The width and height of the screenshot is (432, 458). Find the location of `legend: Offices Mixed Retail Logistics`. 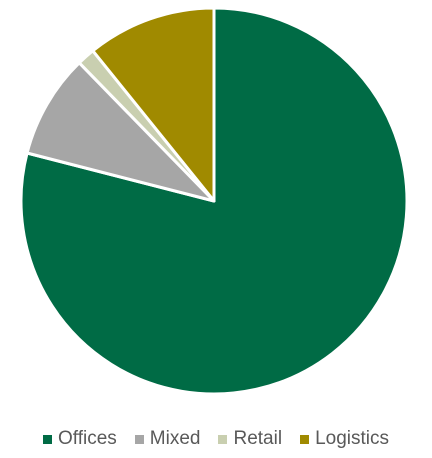

legend: Offices Mixed Retail Logistics is located at coordinates (216, 439).